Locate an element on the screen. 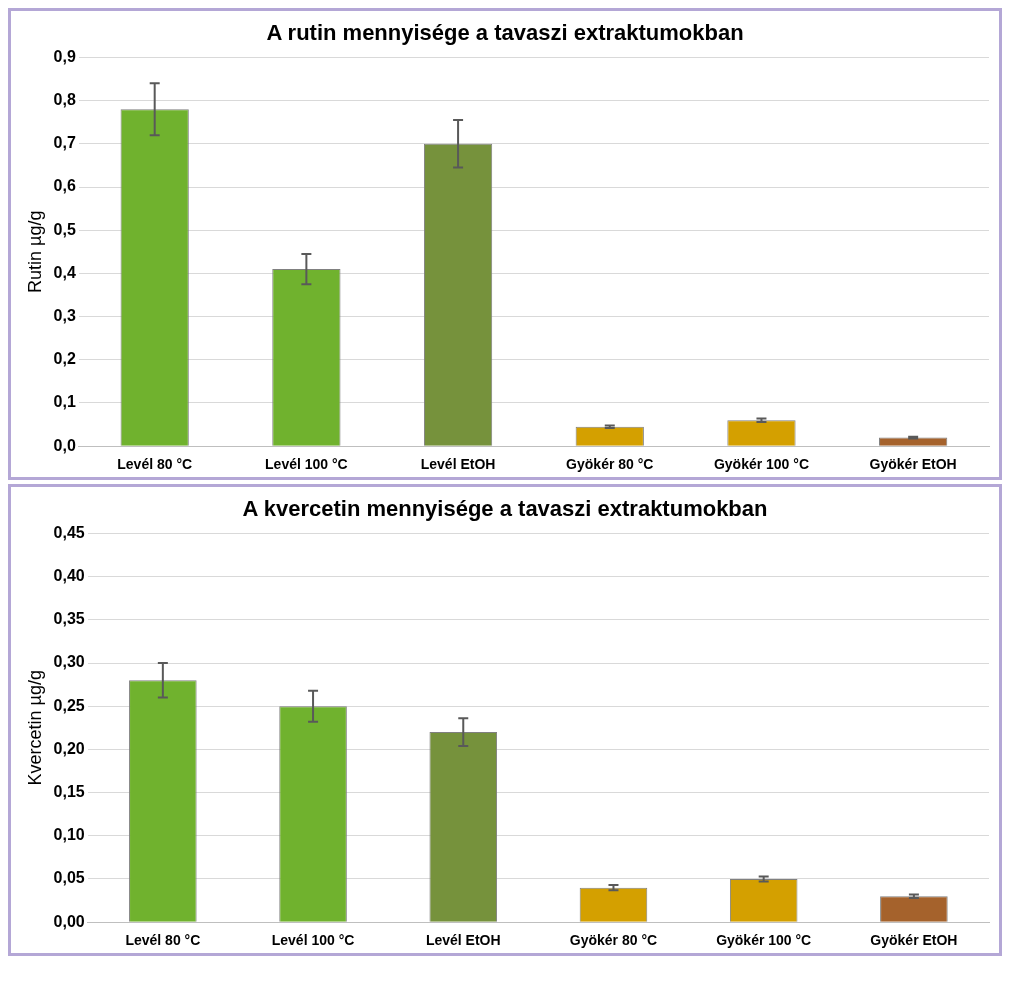 This screenshot has width=1018, height=992. y-tick-label: 0,1 is located at coordinates (64, 402).